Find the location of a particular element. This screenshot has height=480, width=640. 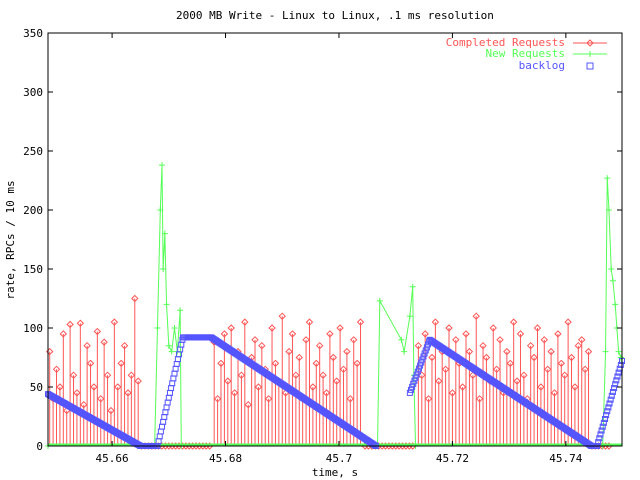

legend: Completed Requests New Requests backlog is located at coordinates (526, 54).